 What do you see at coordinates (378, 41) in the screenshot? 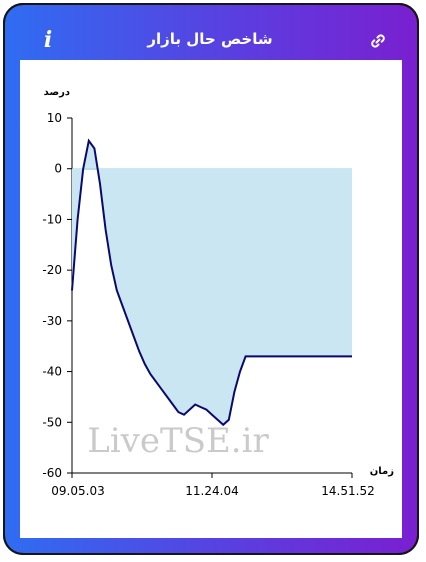
I see `link-icon` at bounding box center [378, 41].